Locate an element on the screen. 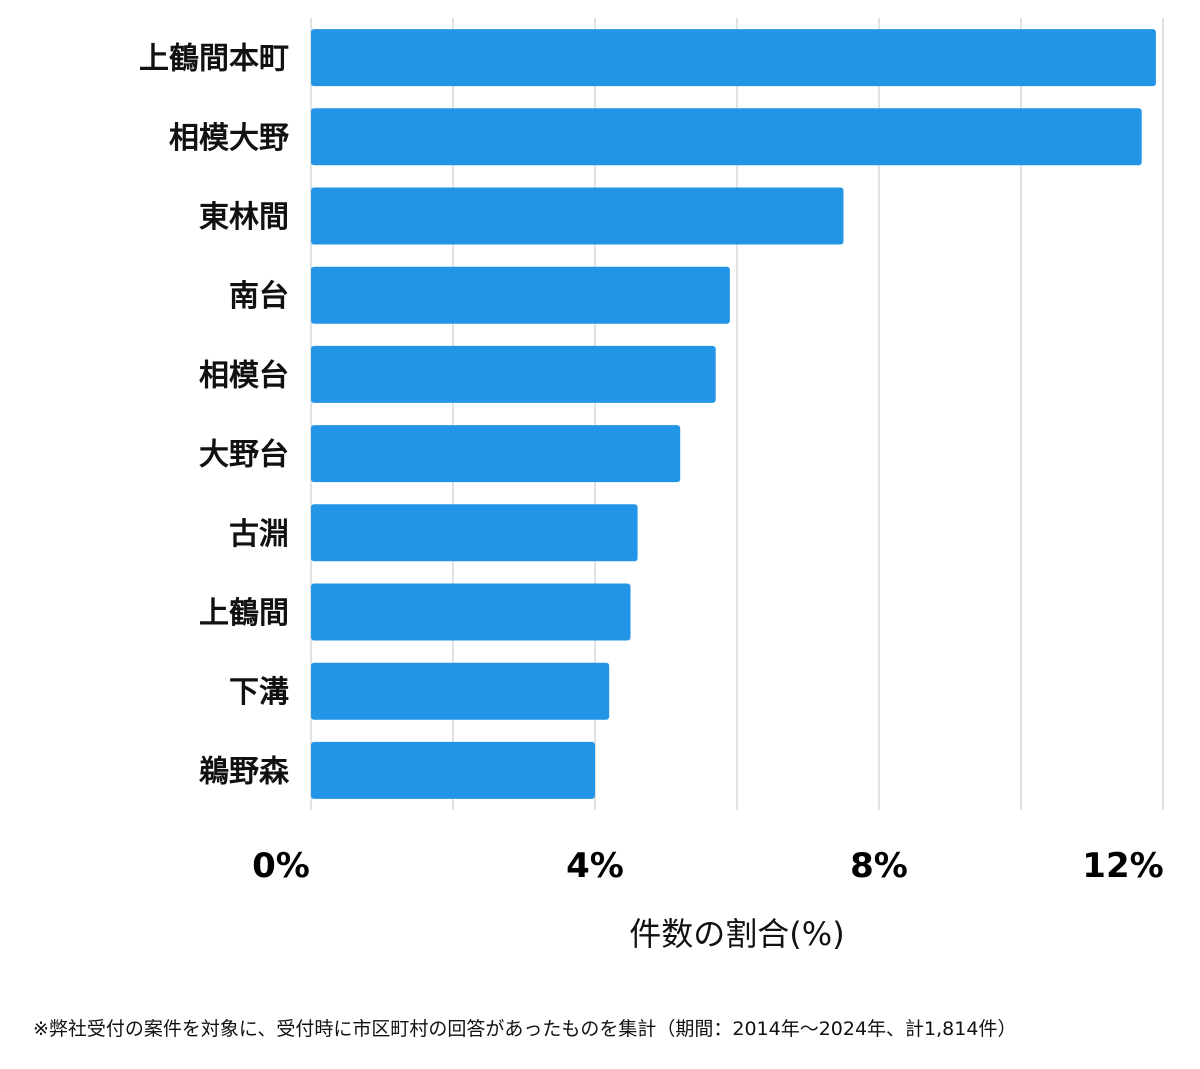  category-label: 大野台 is located at coordinates (244, 455).